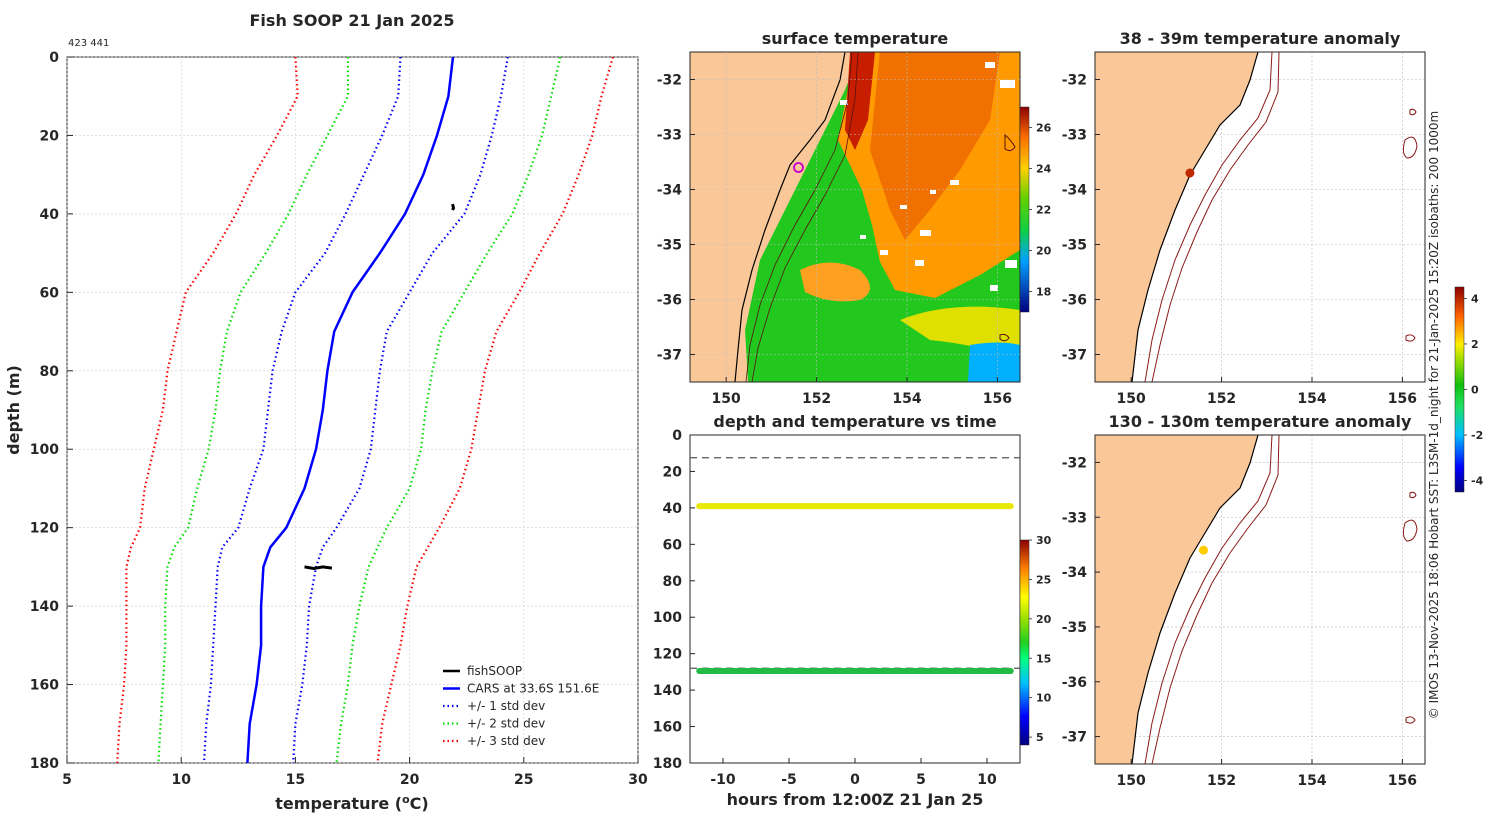 This screenshot has width=1500, height=820. What do you see at coordinates (1074, 518) in the screenshot?
I see `anom_130m-tick-label-y: -33` at bounding box center [1074, 518].